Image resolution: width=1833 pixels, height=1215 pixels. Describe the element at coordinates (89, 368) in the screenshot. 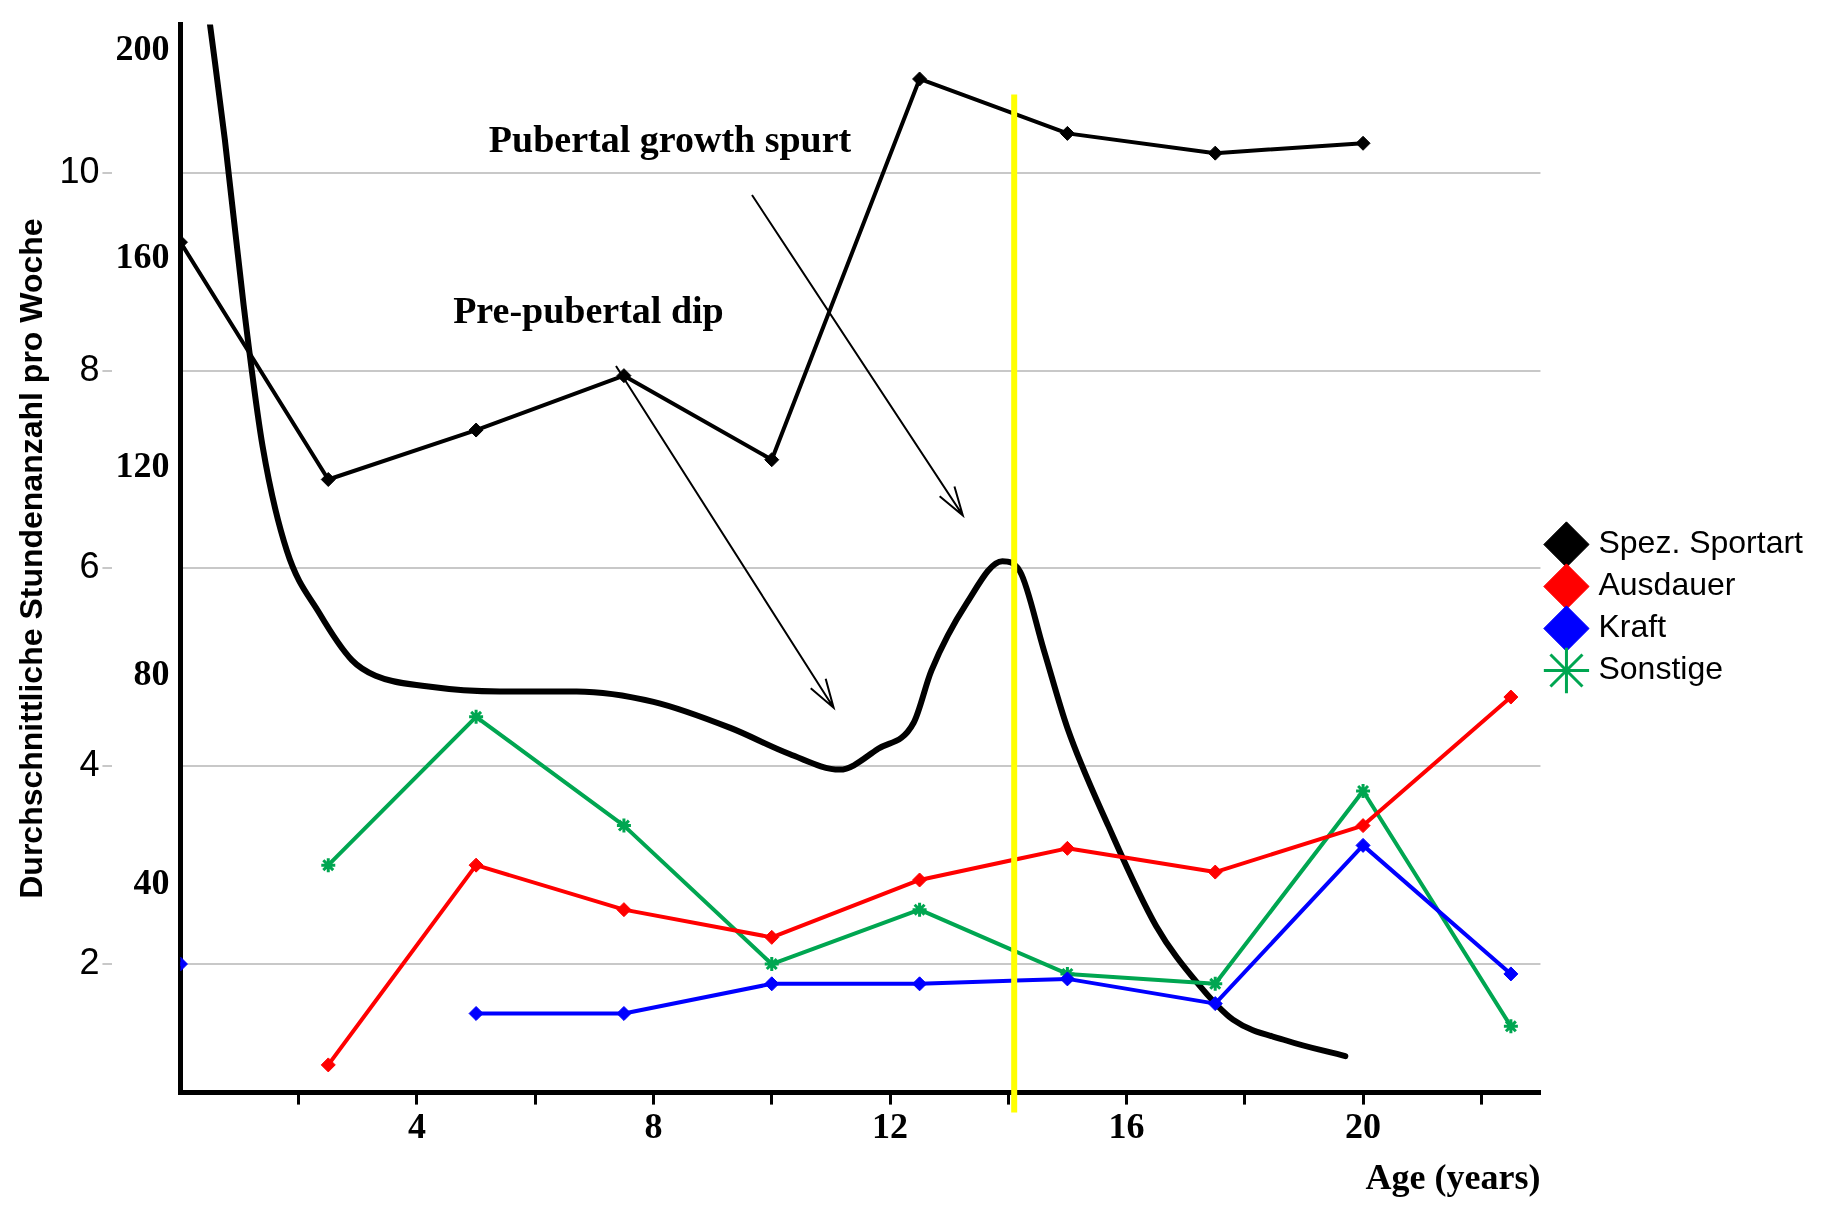

I see `y-tick-label: 8` at that location.